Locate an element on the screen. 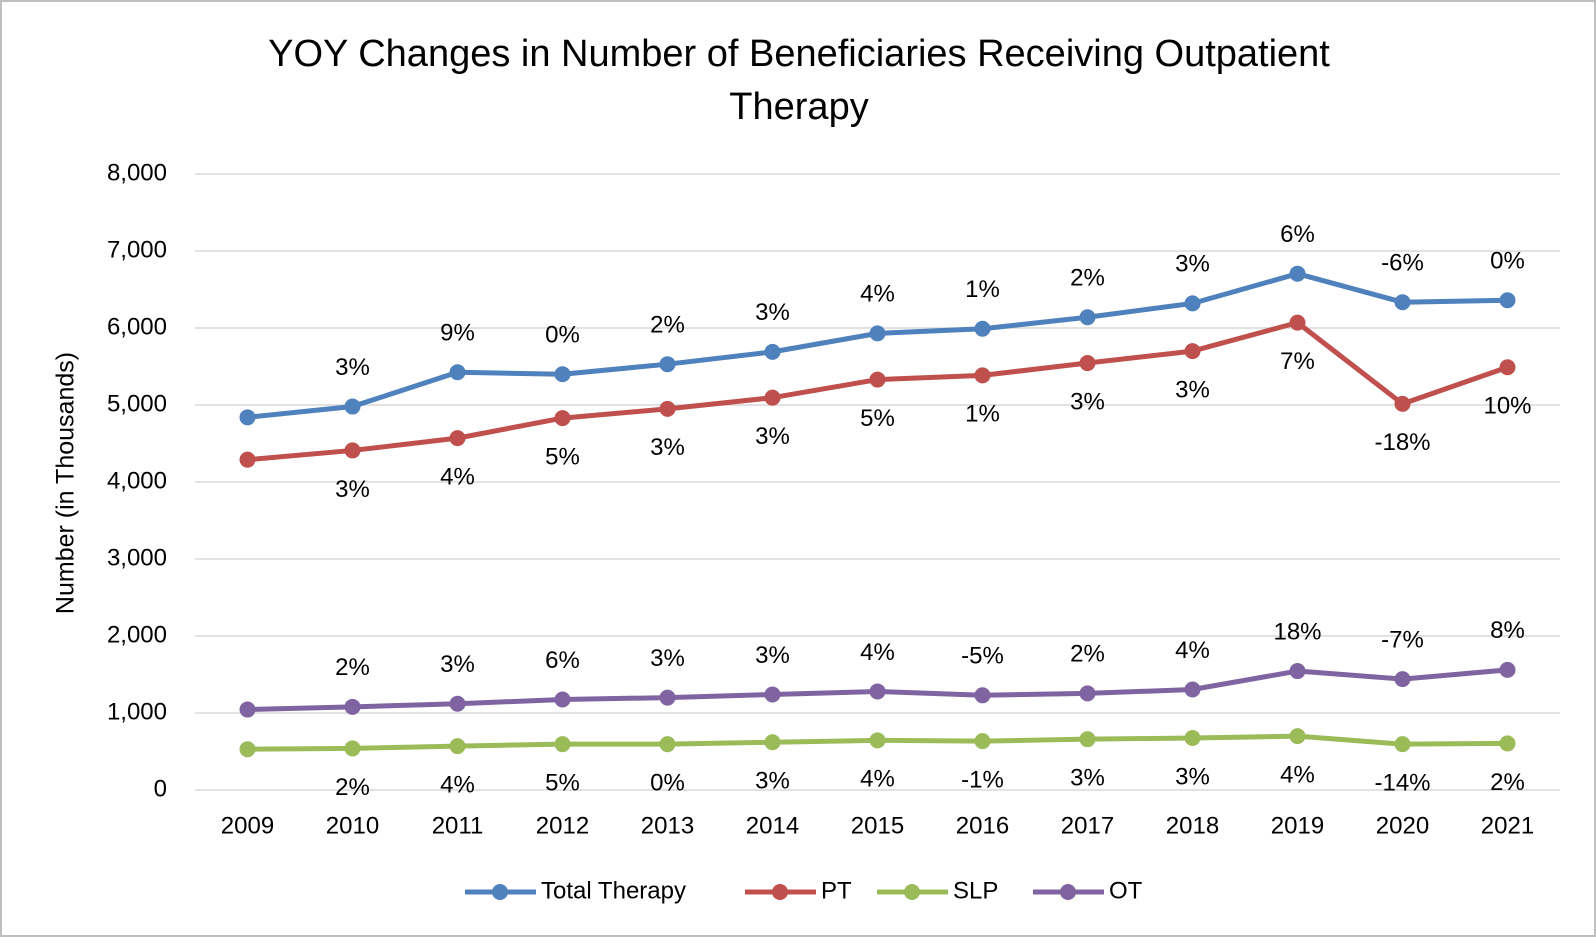 The image size is (1596, 937). x-tick-label: 2018 is located at coordinates (1192, 825).